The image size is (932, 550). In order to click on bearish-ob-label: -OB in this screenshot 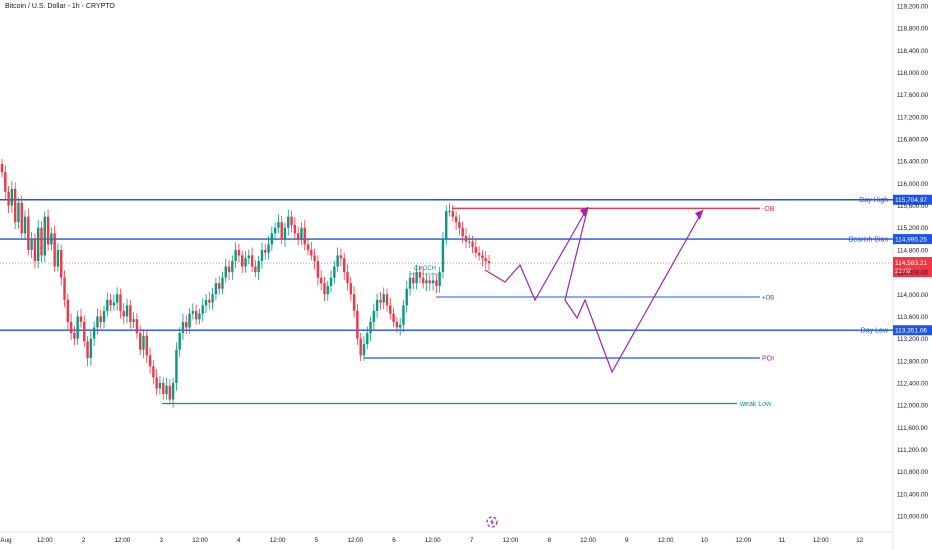, I will do `click(768, 209)`.